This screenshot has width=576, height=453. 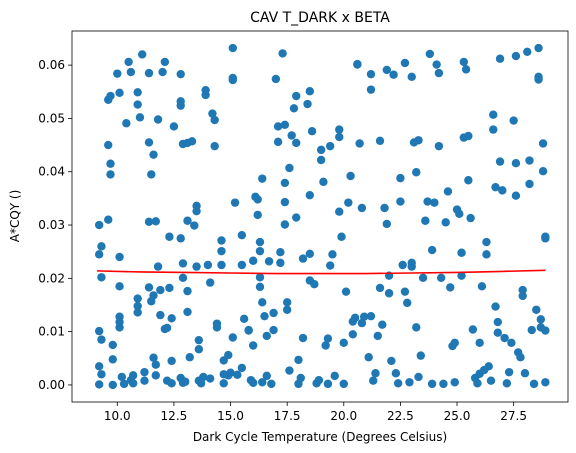 I want to click on x-tick-label: 12.5, so click(x=174, y=416).